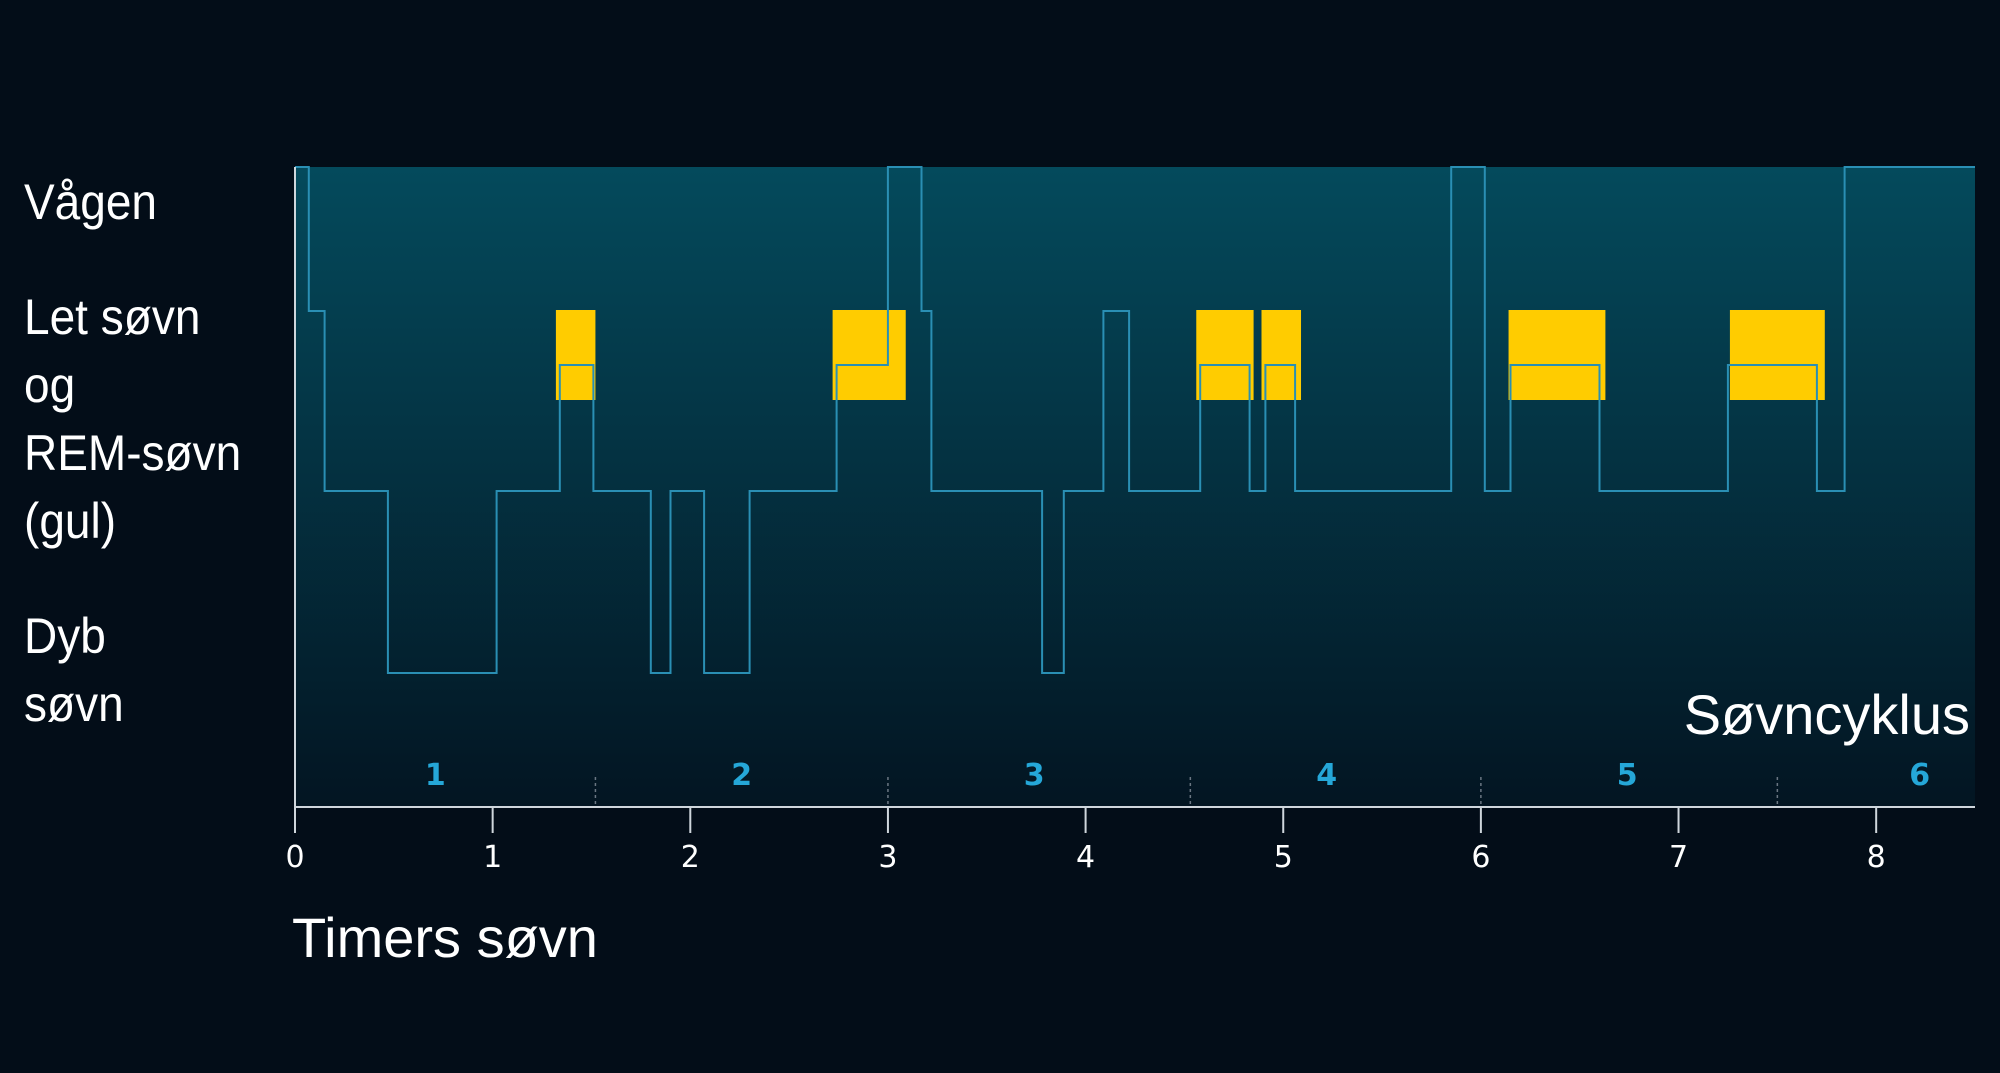 This screenshot has height=1073, width=2000. What do you see at coordinates (1283, 857) in the screenshot?
I see `x-tick-label-5: 5` at bounding box center [1283, 857].